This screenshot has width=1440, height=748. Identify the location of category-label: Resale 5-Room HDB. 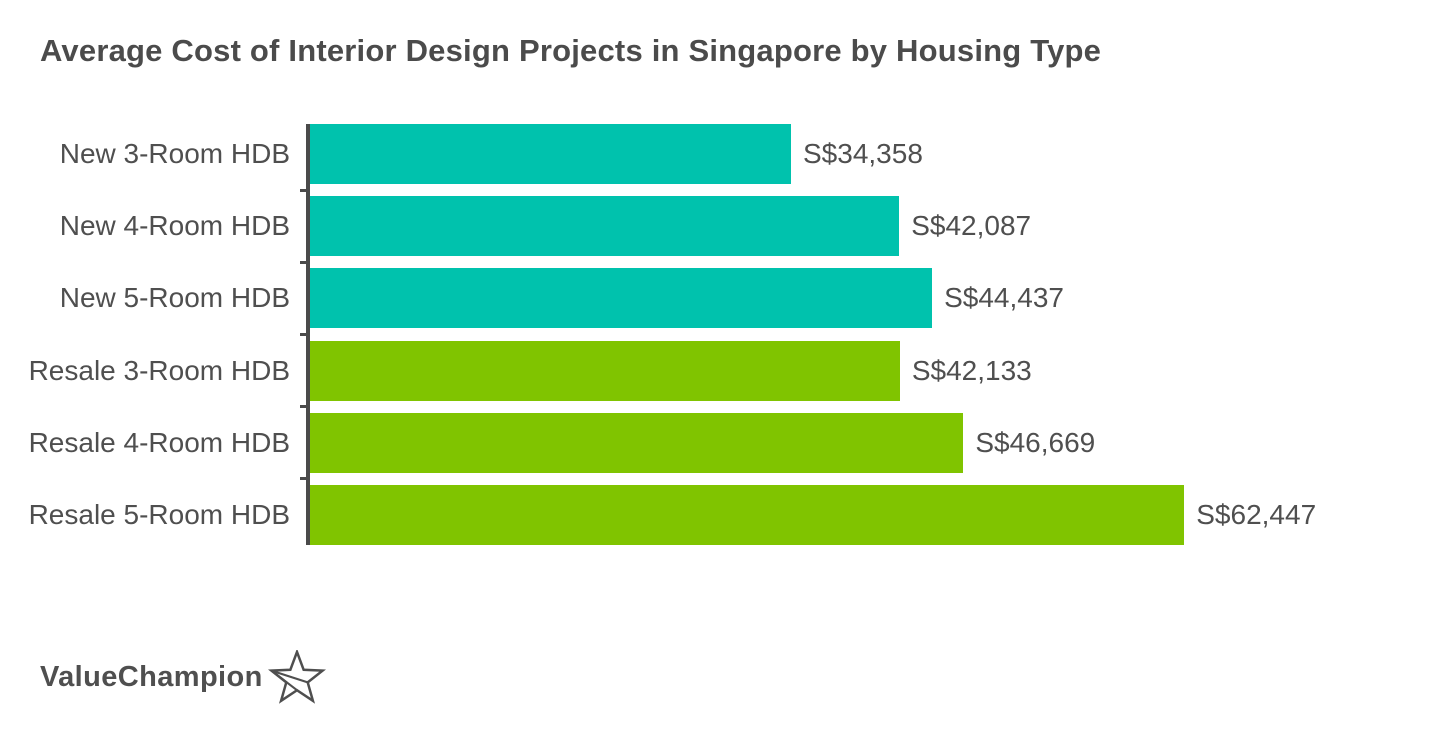
(159, 514).